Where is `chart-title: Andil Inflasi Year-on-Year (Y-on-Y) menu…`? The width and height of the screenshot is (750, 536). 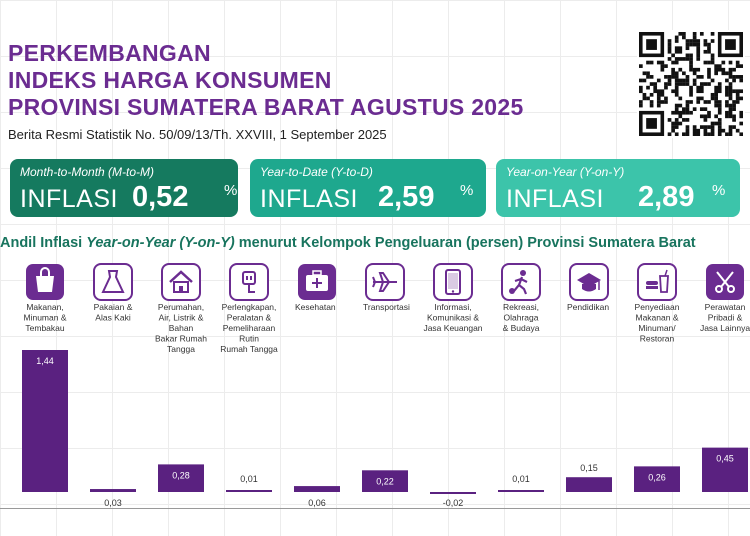 chart-title: Andil Inflasi Year-on-Year (Y-on-Y) menu… is located at coordinates (348, 243).